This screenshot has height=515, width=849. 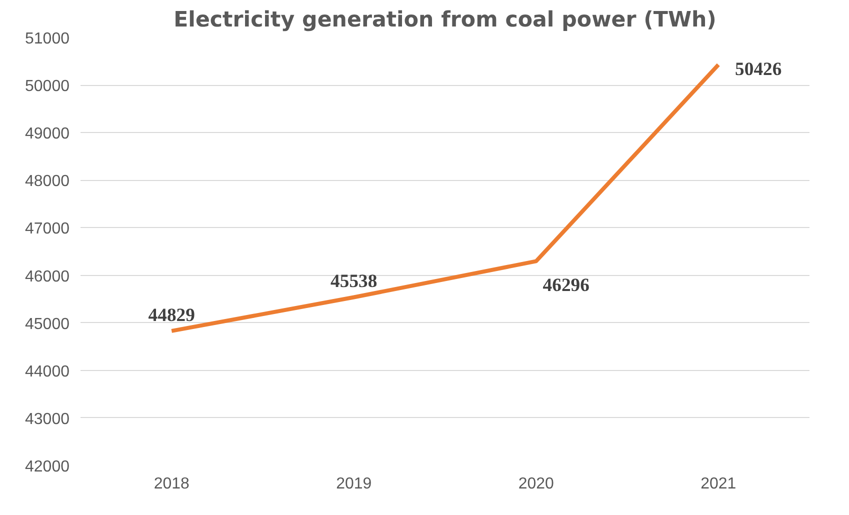 What do you see at coordinates (536, 484) in the screenshot?
I see `x-tick-label: 2020` at bounding box center [536, 484].